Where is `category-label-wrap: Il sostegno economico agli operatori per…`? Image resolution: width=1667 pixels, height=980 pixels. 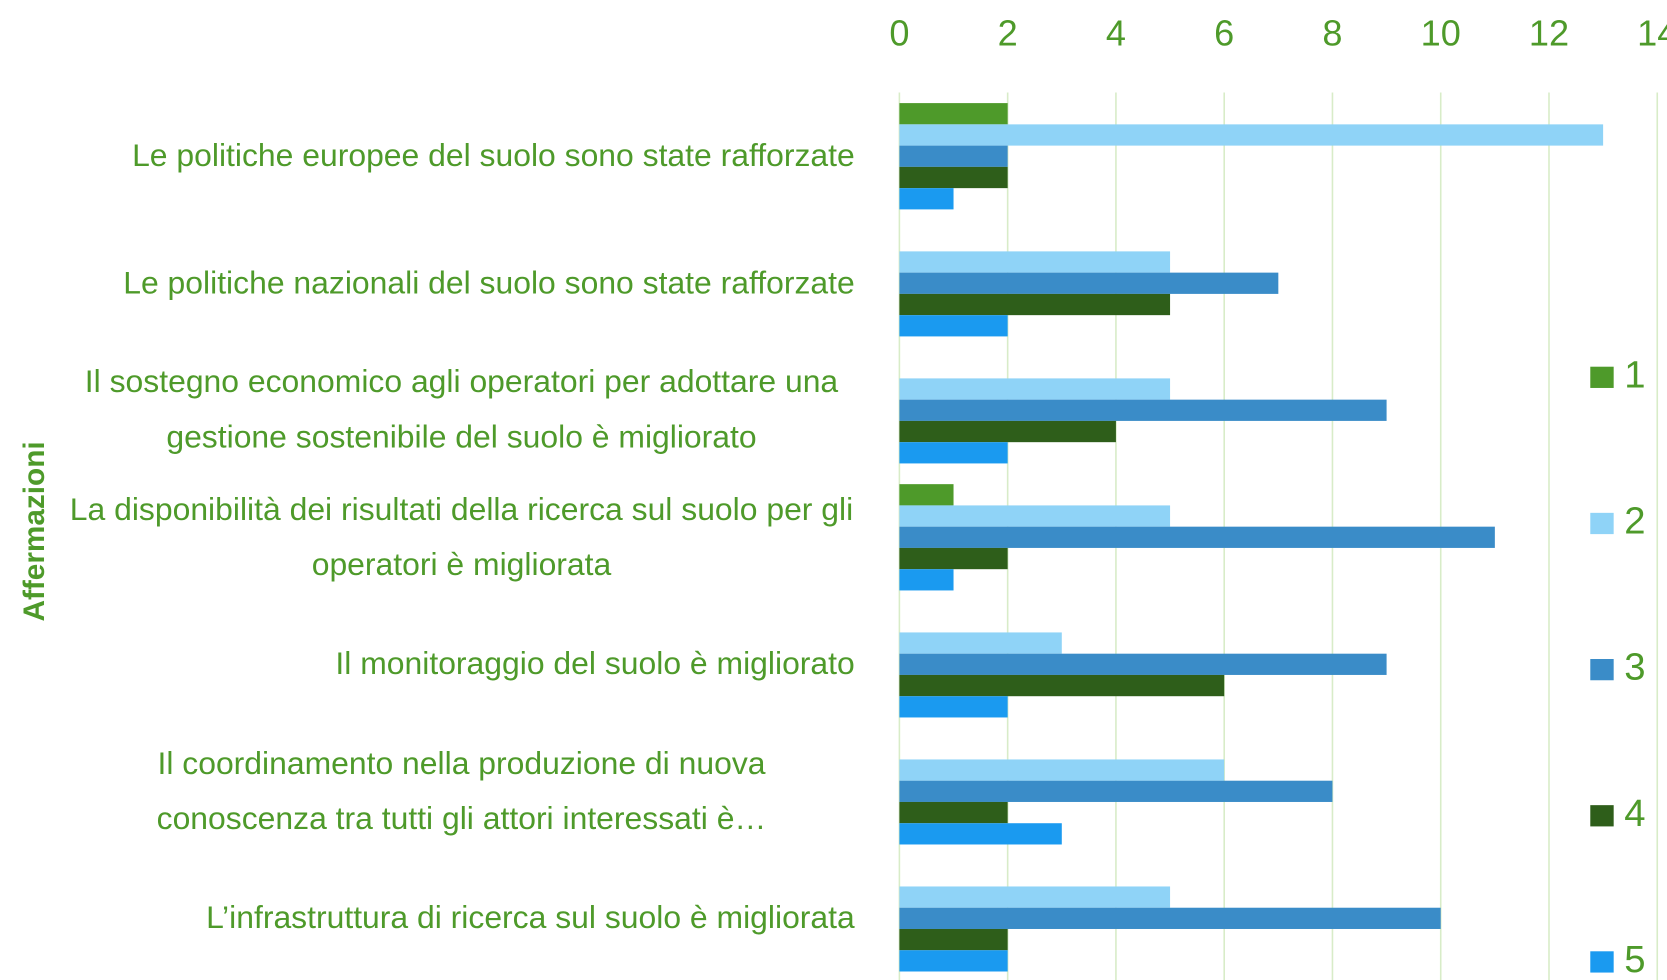
category-label-wrap: Il sostegno economico agli operatori per… is located at coordinates (451, 411).